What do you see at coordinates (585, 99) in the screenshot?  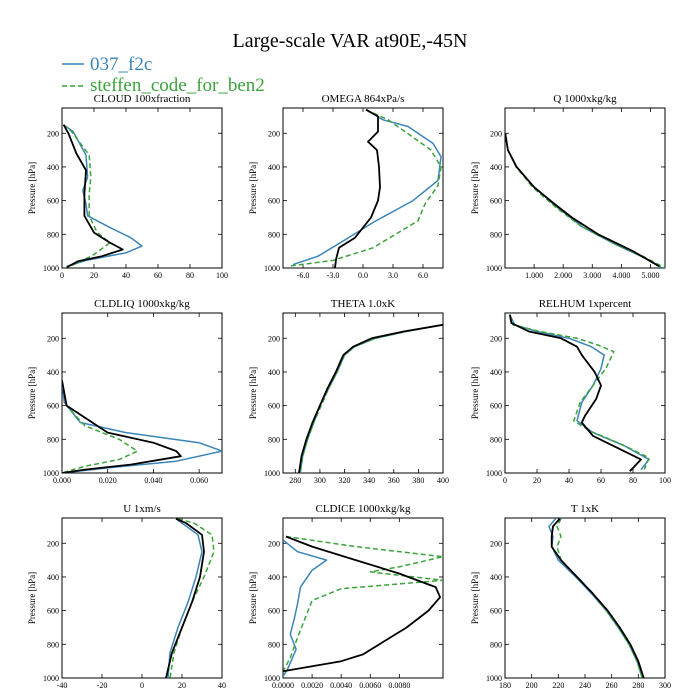 I see `panel-title: Q 1000xkg/kg` at bounding box center [585, 99].